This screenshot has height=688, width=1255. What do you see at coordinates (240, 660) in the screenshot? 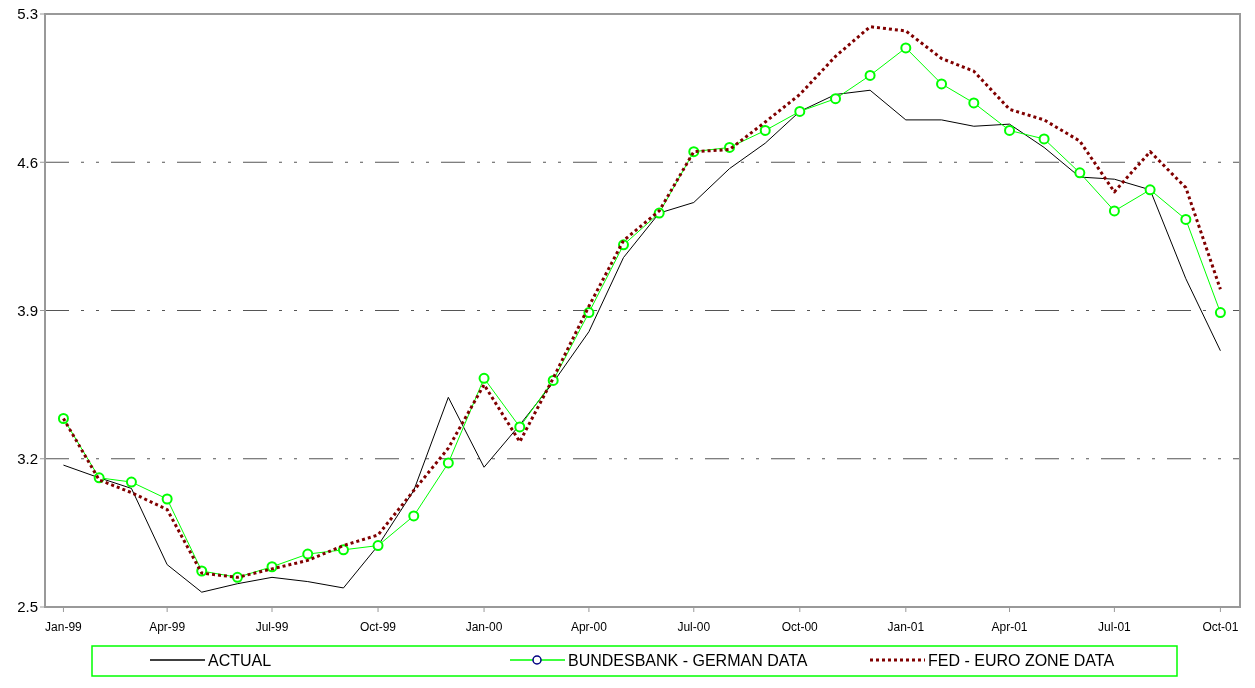
I see `legend-label: ACTUAL` at bounding box center [240, 660].